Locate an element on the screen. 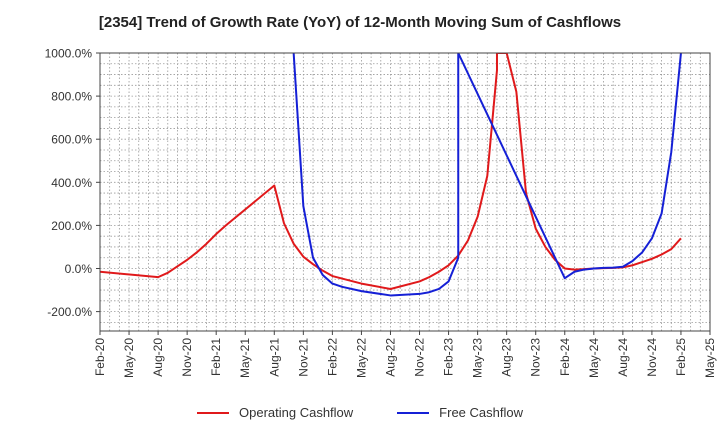  x-tick-label: Aug-20 is located at coordinates (158, 357).